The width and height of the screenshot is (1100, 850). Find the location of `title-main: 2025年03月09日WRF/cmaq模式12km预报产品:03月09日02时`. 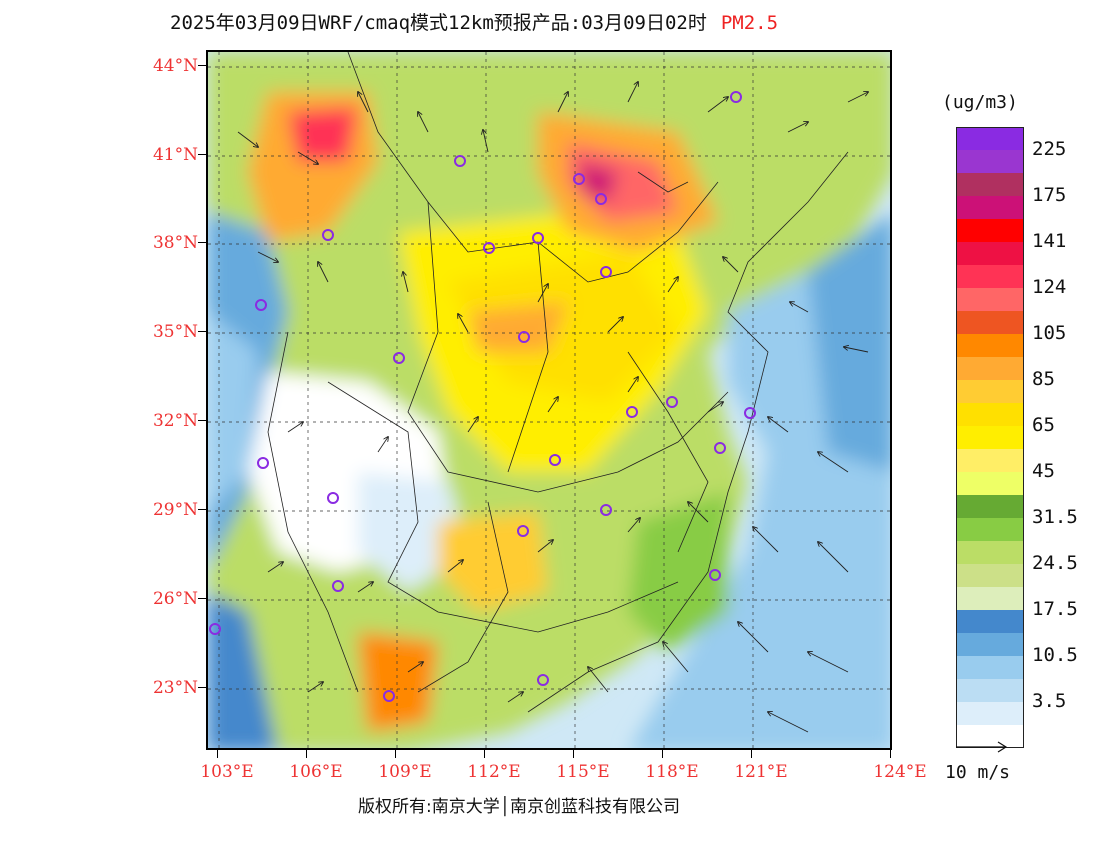

title-main: 2025年03月09日WRF/cmaq模式12km预报产品:03月09日02时 is located at coordinates (438, 23).